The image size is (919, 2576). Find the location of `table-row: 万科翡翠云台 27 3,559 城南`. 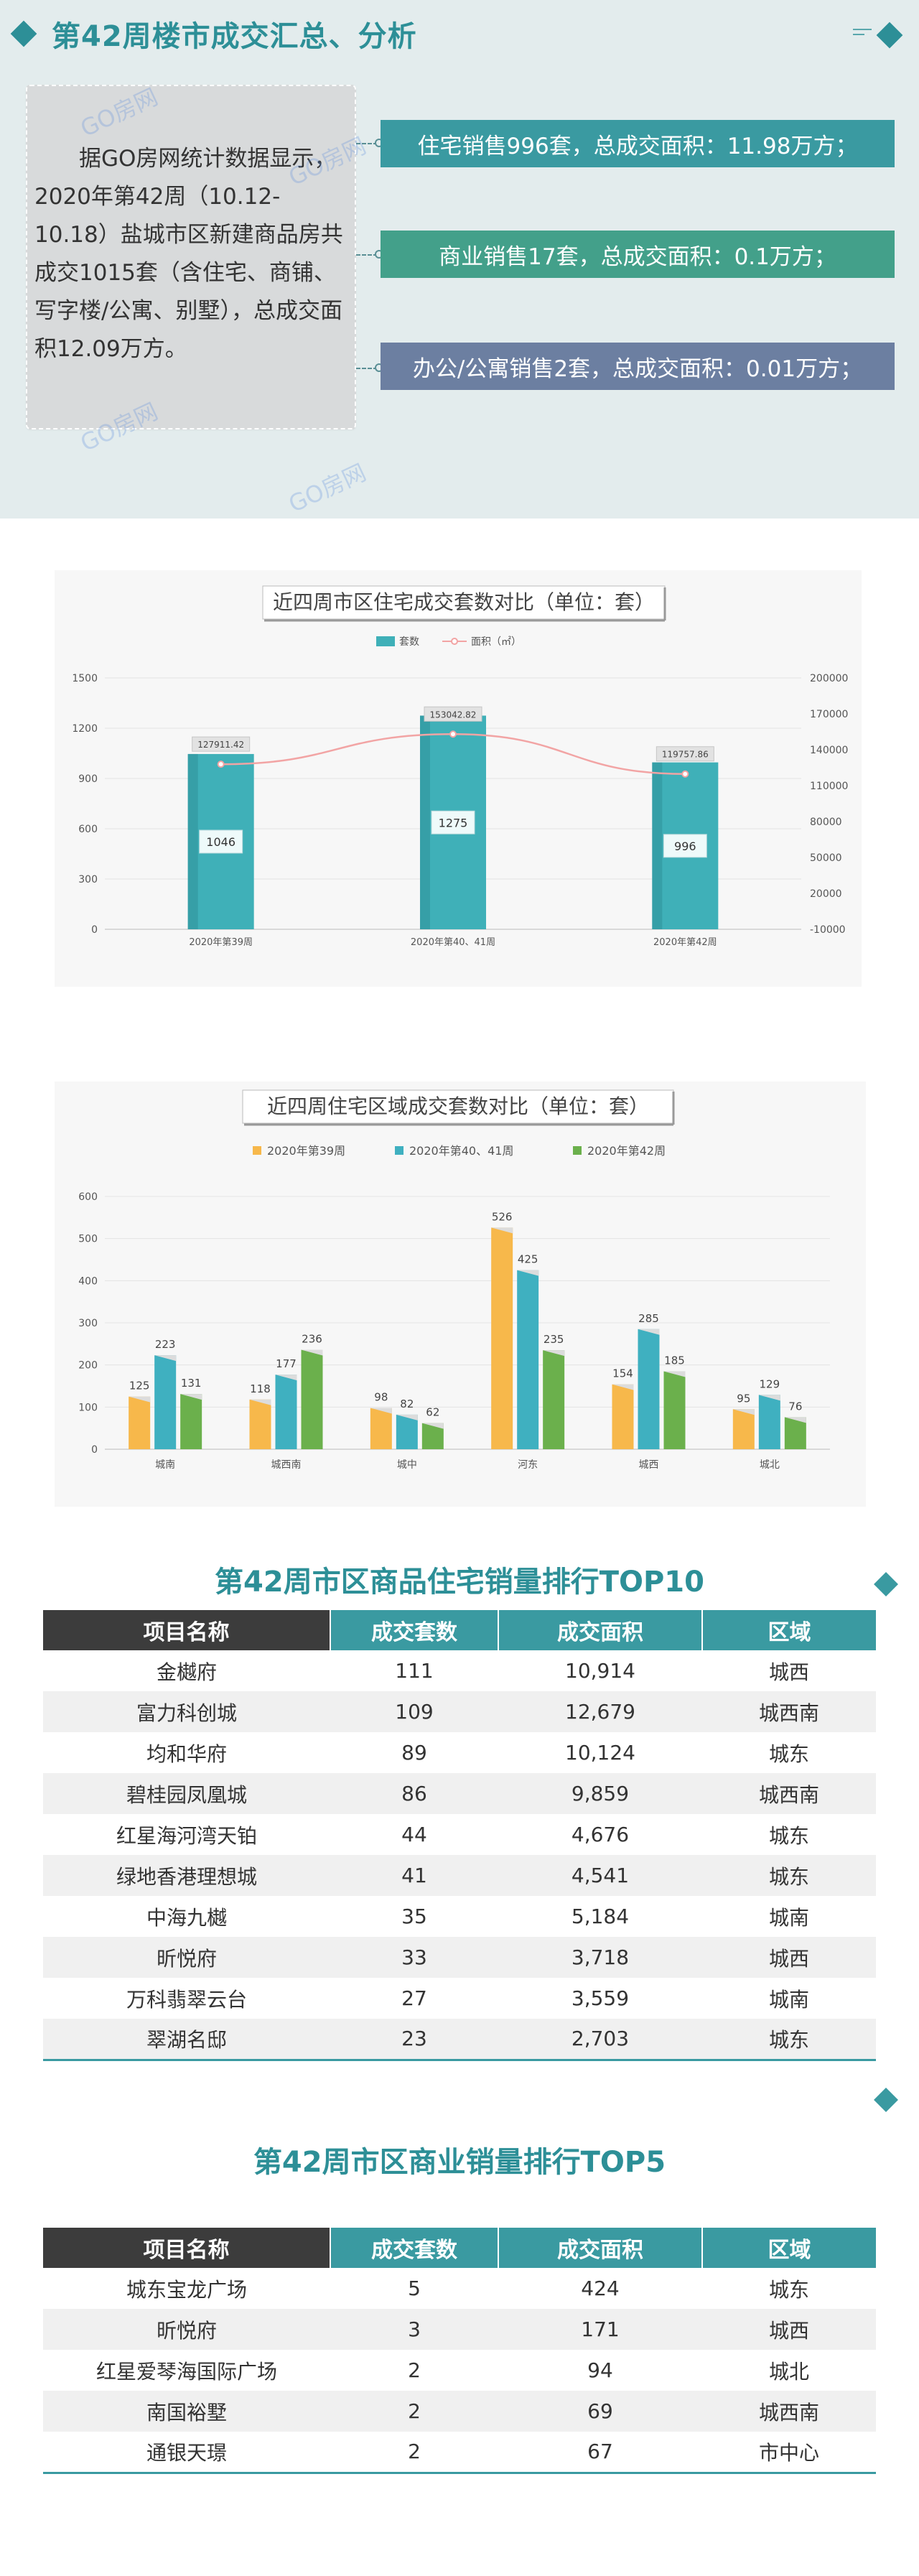

table-row: 万科翡翠云台 27 3,559 城南 is located at coordinates (459, 1999).